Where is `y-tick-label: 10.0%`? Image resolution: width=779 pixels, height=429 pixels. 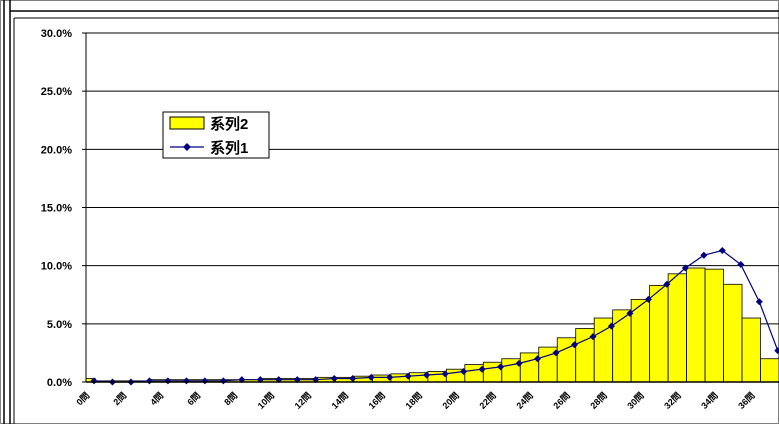 y-tick-label: 10.0% is located at coordinates (56, 267).